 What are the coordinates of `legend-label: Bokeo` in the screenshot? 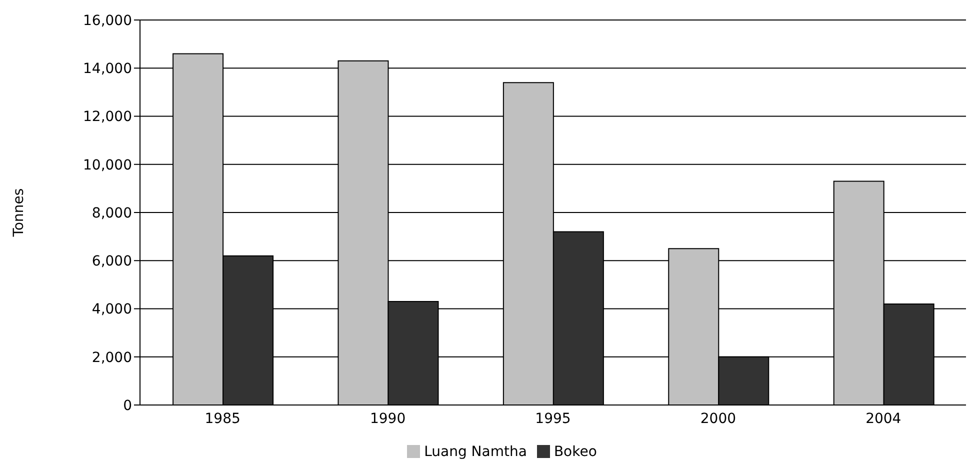 It's located at (575, 452).